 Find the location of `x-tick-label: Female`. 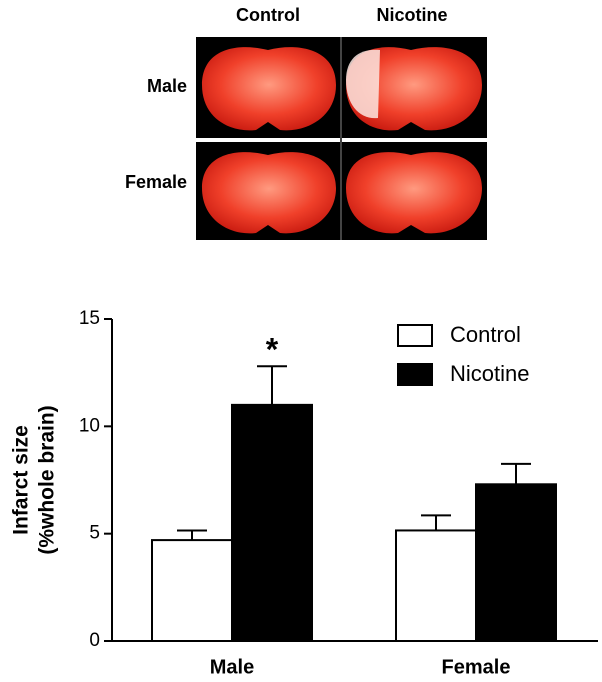

x-tick-label: Female is located at coordinates (476, 667).